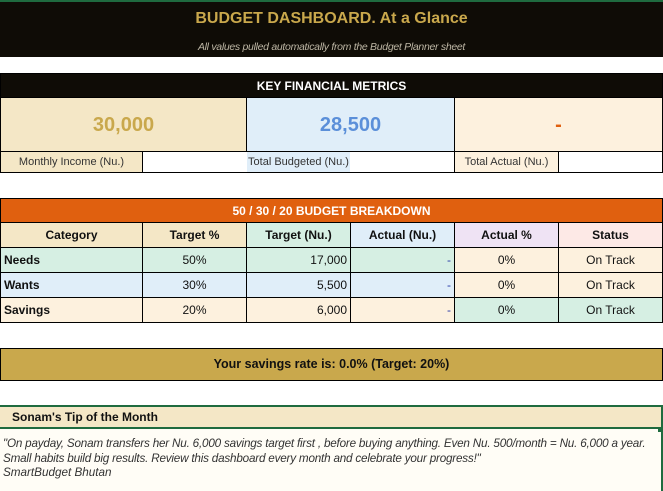  Describe the element at coordinates (123, 125) in the screenshot. I see `monthly-income-value: 30,000` at that location.